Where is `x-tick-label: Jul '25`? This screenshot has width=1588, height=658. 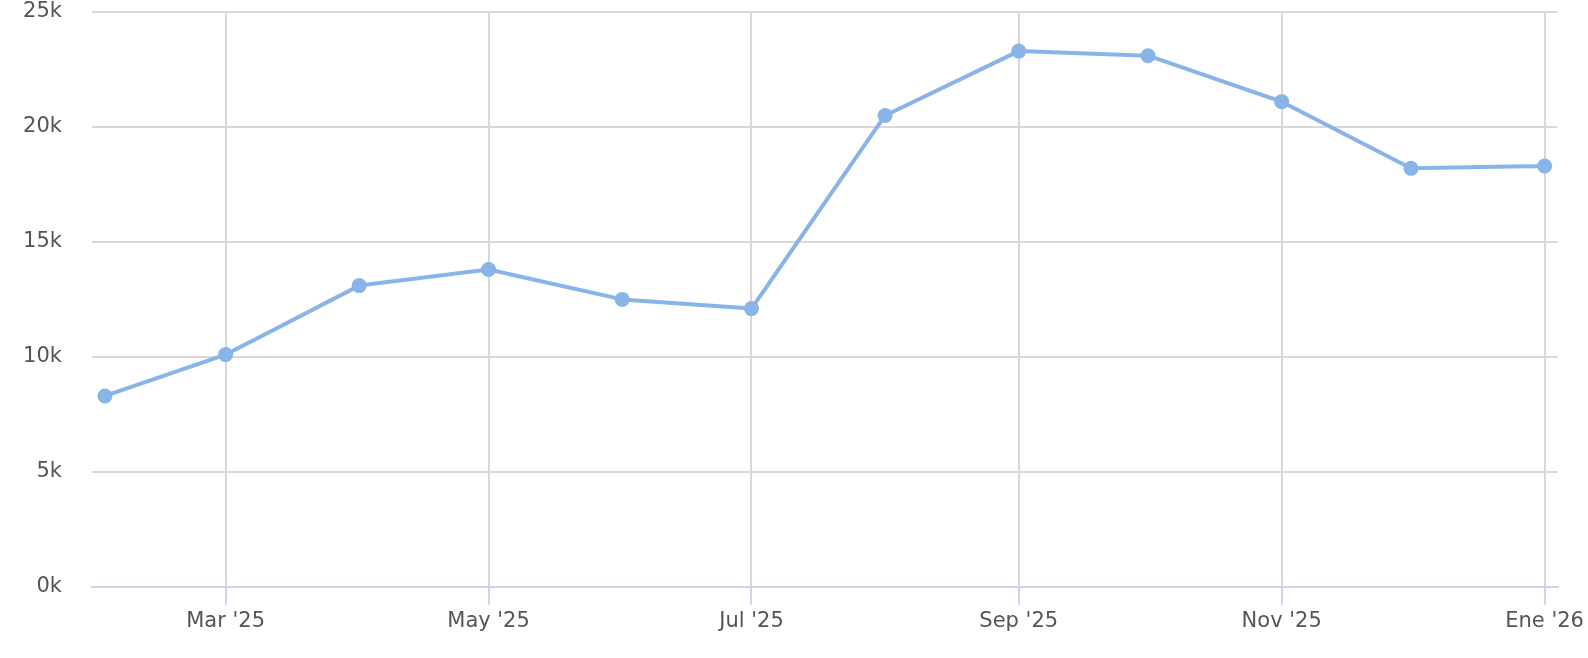
x-tick-label: Jul '25 is located at coordinates (750, 619).